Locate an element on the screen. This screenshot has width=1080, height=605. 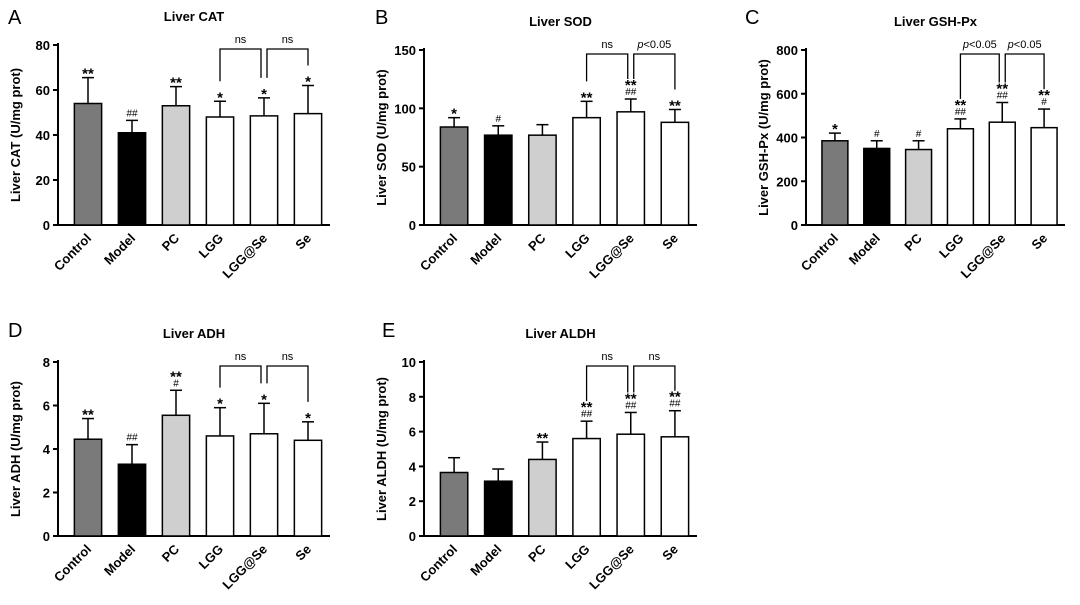
panel-letter: E is located at coordinates (388, 331).